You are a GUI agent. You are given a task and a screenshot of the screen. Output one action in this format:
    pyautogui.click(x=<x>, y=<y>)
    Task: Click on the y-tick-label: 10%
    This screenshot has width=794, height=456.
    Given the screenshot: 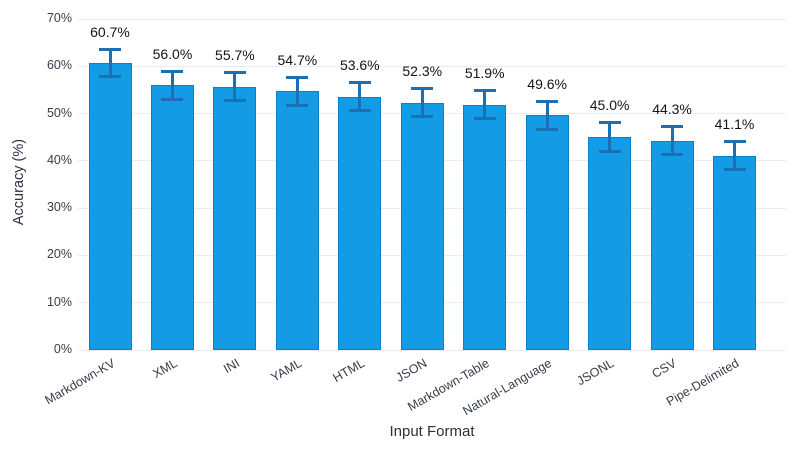 What is the action you would take?
    pyautogui.click(x=59, y=301)
    